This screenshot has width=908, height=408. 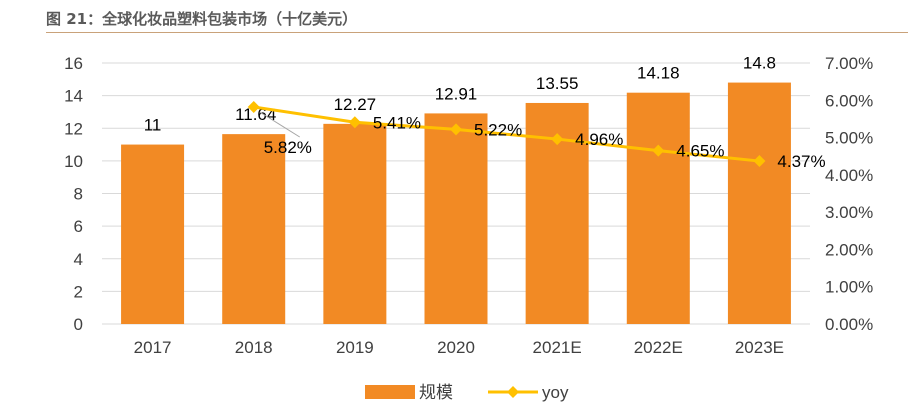 I want to click on y-left-tick-label: 14, so click(x=73, y=96).